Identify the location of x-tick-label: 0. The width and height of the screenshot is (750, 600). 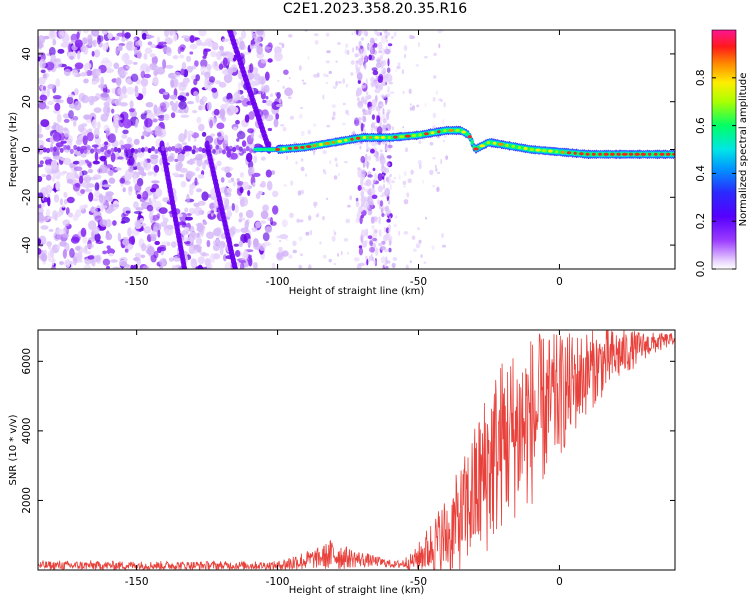
(559, 282).